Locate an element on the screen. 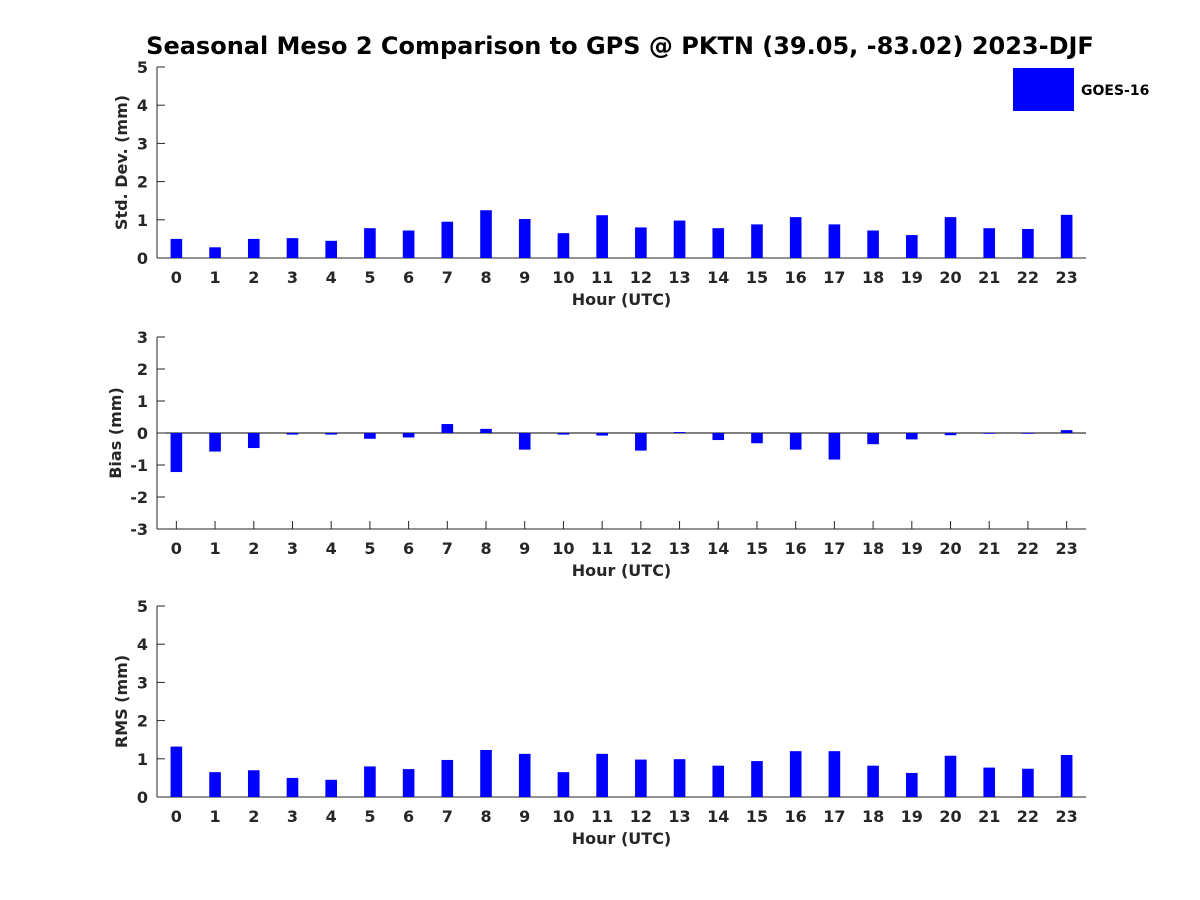  x-tick-label: 9 is located at coordinates (524, 277).